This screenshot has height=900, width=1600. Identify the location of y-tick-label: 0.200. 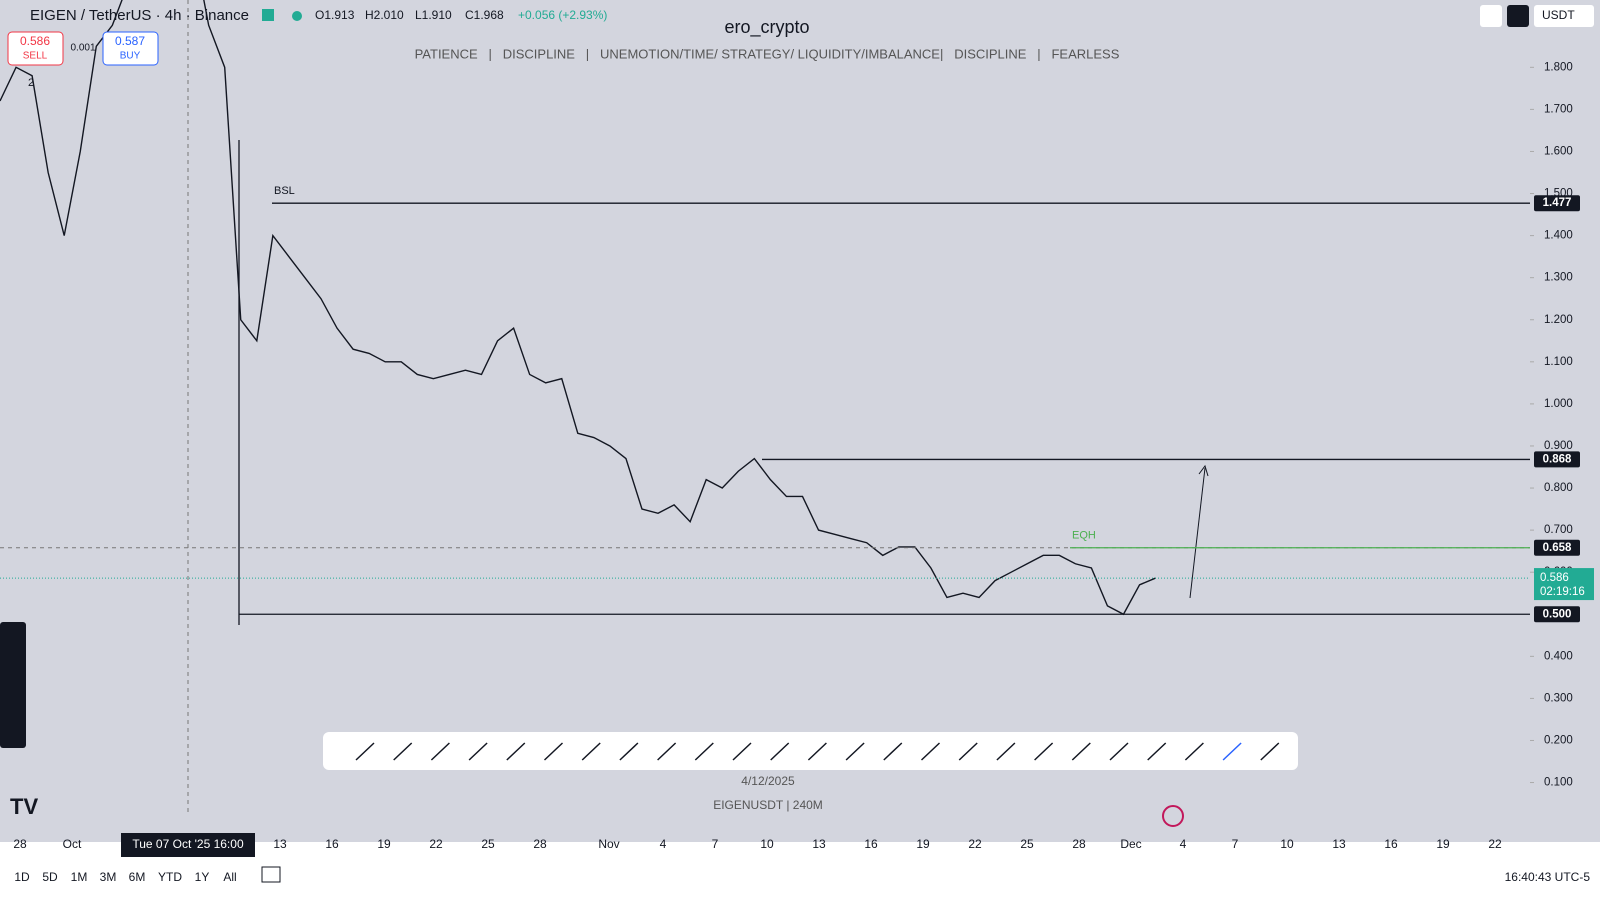
(1558, 741).